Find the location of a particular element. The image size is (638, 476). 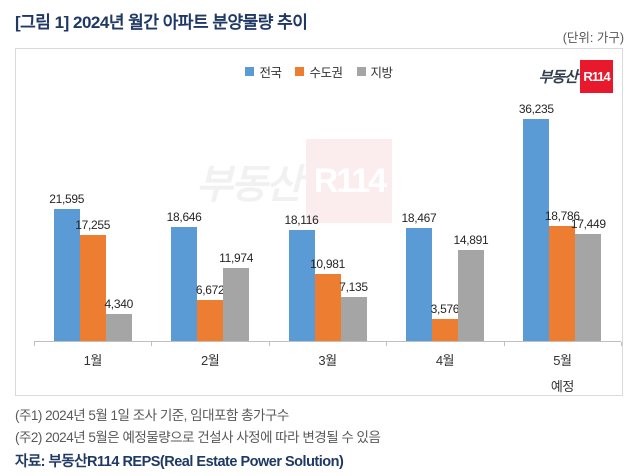

legend-item-전국: 전국 is located at coordinates (263, 71).